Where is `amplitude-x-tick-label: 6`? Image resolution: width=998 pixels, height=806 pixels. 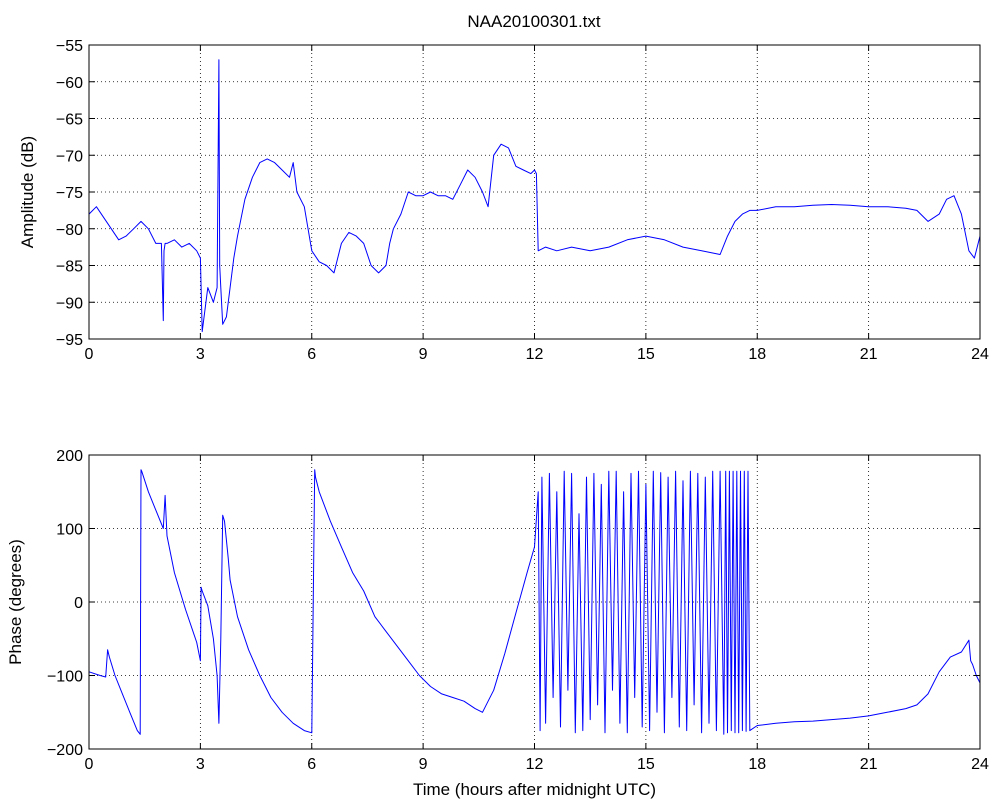 amplitude-x-tick-label: 6 is located at coordinates (311, 354).